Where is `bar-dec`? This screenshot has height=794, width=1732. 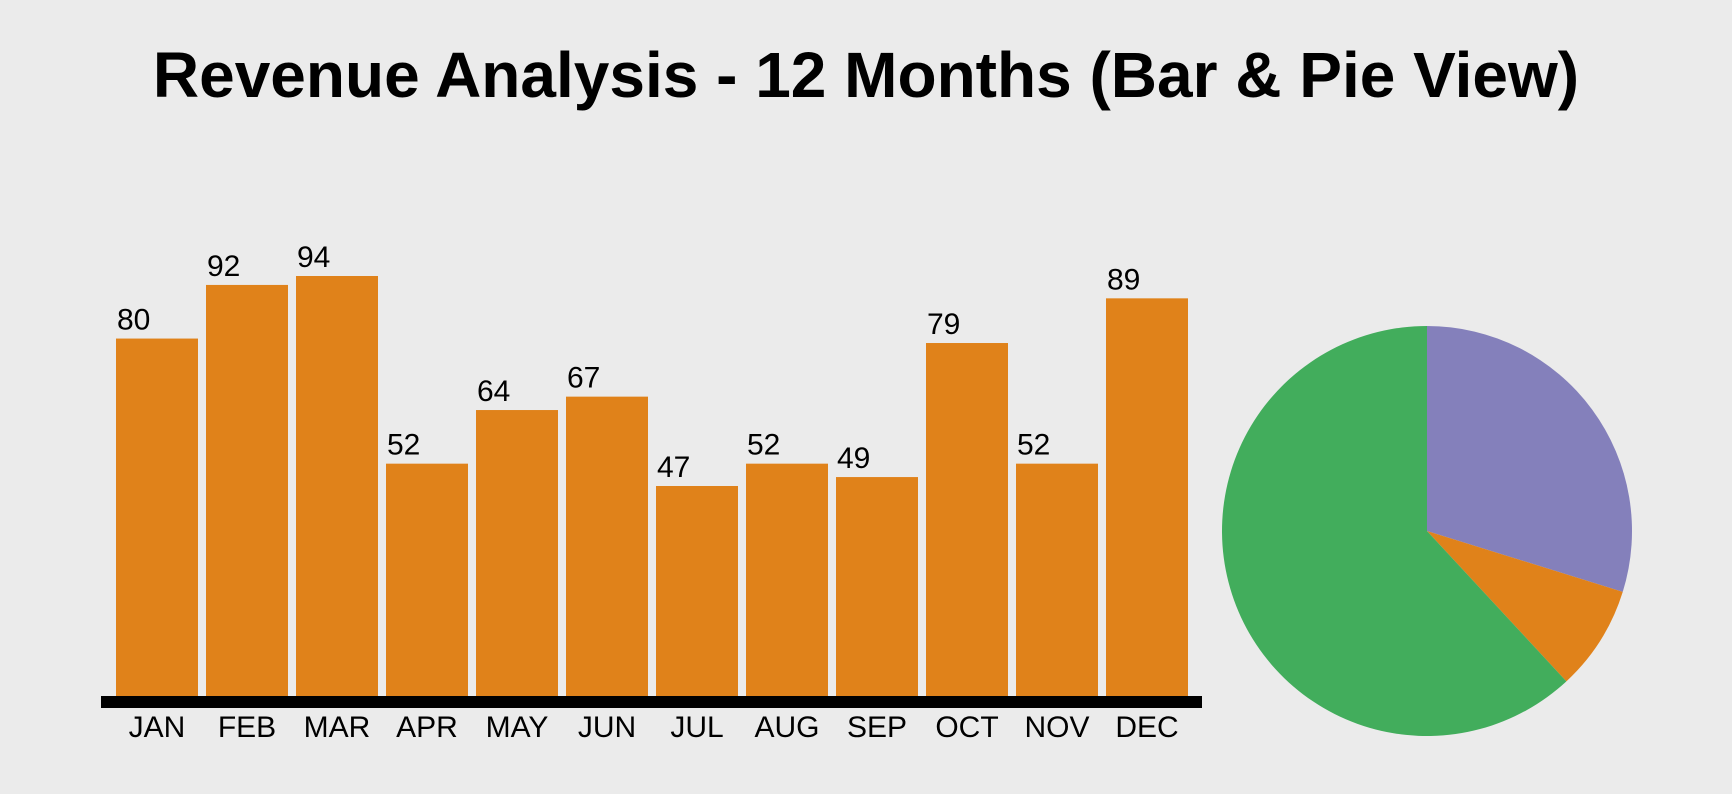
bar-dec is located at coordinates (1147, 497).